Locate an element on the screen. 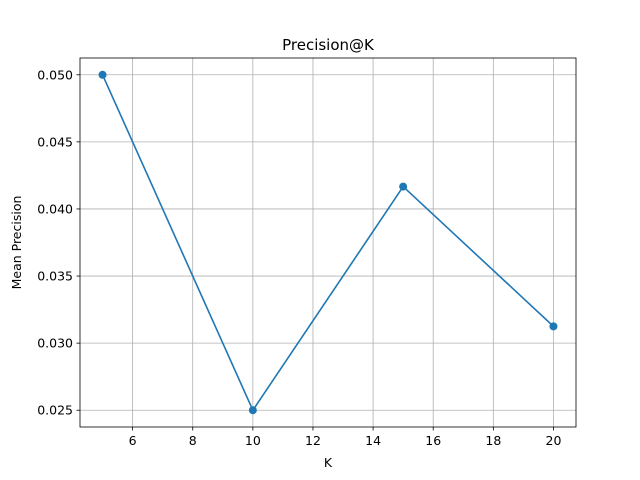  y-axis: 0.025 0.030 0.035 0.040 0.045 0.050 is located at coordinates (58, 242).